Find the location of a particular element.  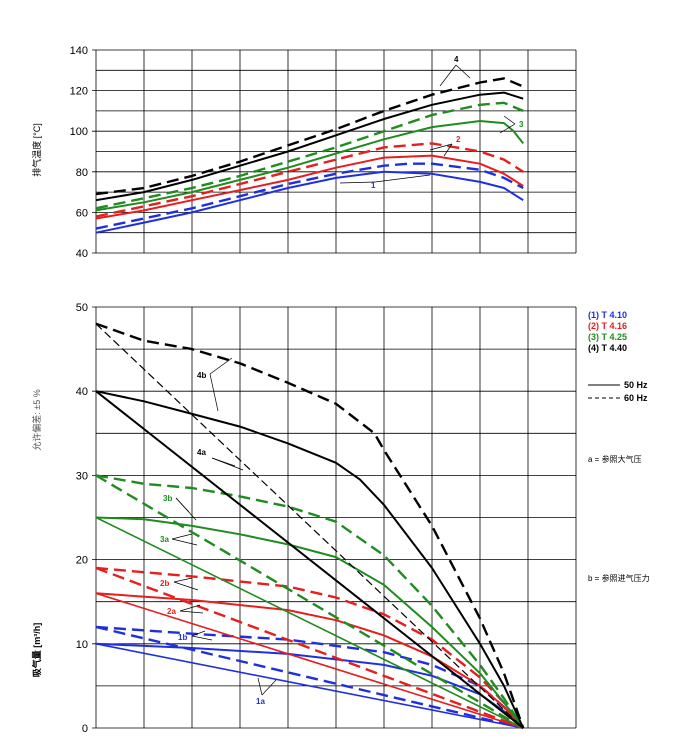

legend-60hz: 60 Hz is located at coordinates (636, 398).